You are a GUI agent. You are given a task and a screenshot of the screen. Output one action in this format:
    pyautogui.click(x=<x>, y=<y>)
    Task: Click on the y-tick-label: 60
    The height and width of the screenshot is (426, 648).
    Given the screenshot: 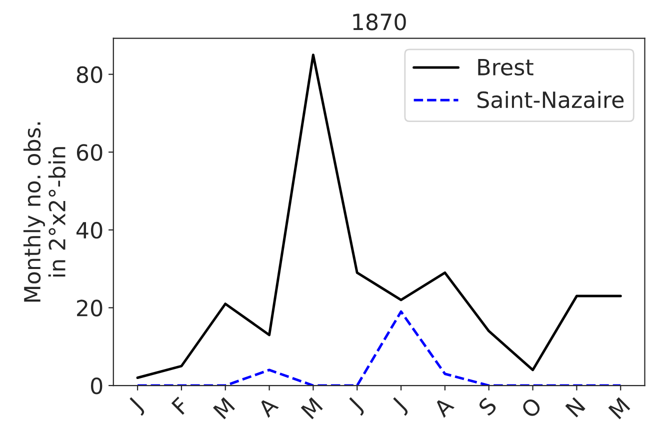 What is the action you would take?
    pyautogui.click(x=89, y=152)
    